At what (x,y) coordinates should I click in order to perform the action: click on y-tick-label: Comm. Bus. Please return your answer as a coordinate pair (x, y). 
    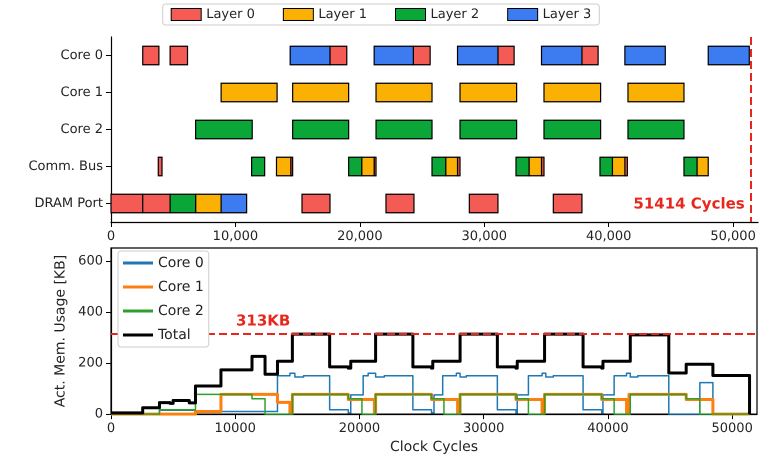
    Looking at the image, I should click on (66, 166).